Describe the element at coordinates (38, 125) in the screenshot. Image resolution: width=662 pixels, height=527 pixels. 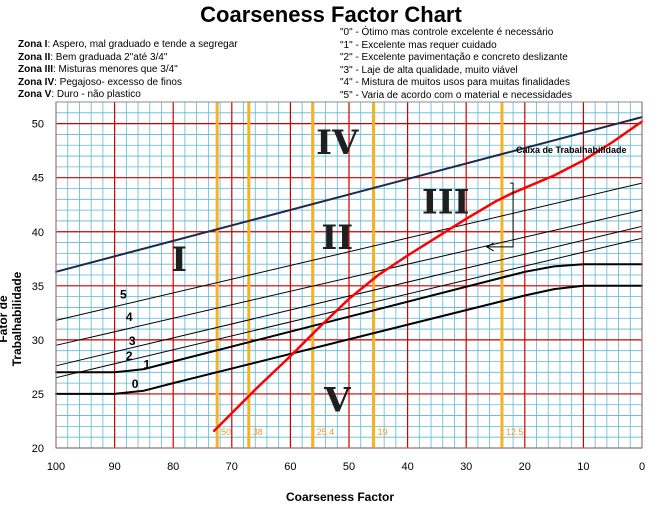
I see `y-tick-label: 50` at that location.